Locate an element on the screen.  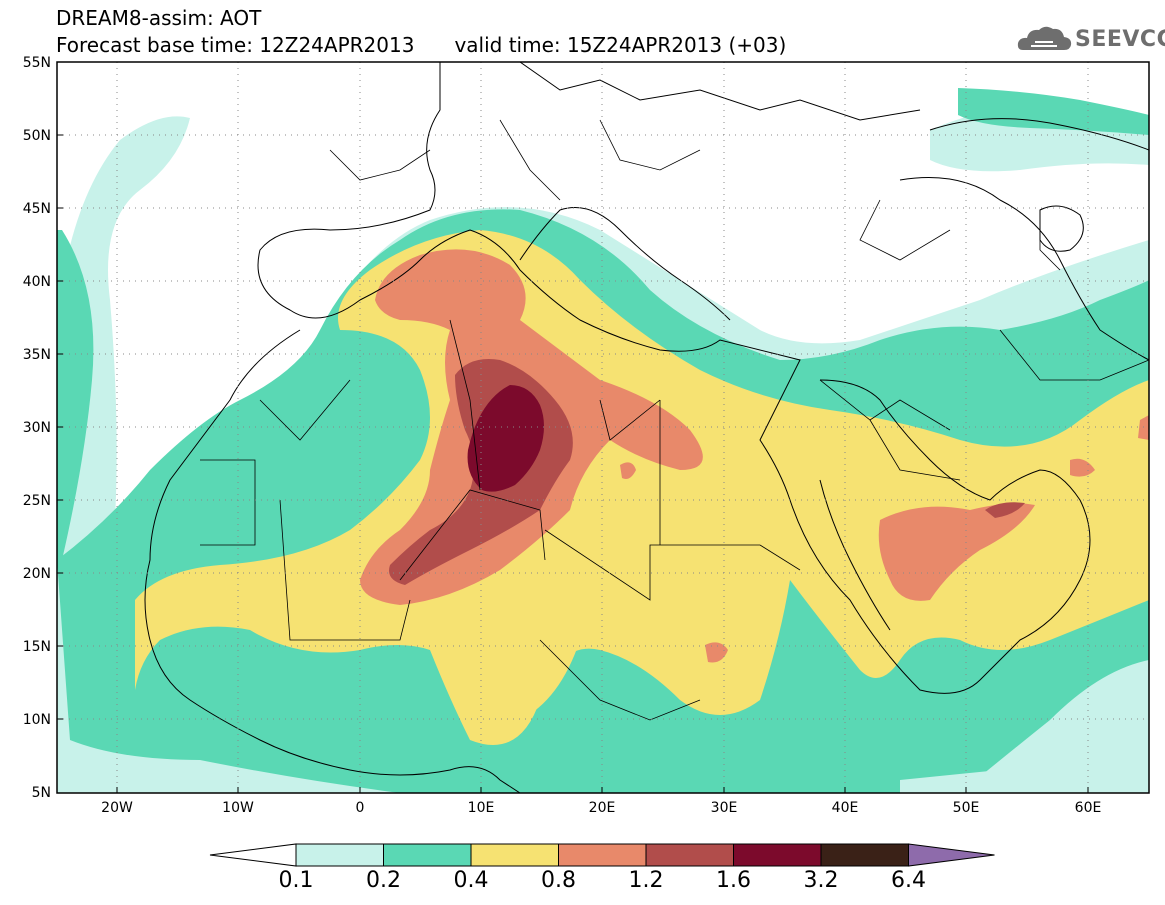
lat-label: 55N is located at coordinates (37, 63).